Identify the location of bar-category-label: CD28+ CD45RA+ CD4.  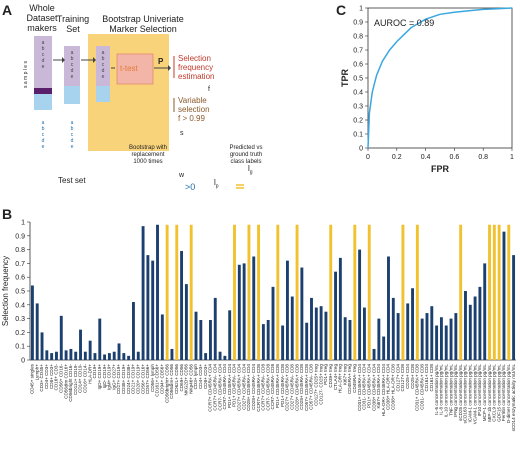
(248, 387).